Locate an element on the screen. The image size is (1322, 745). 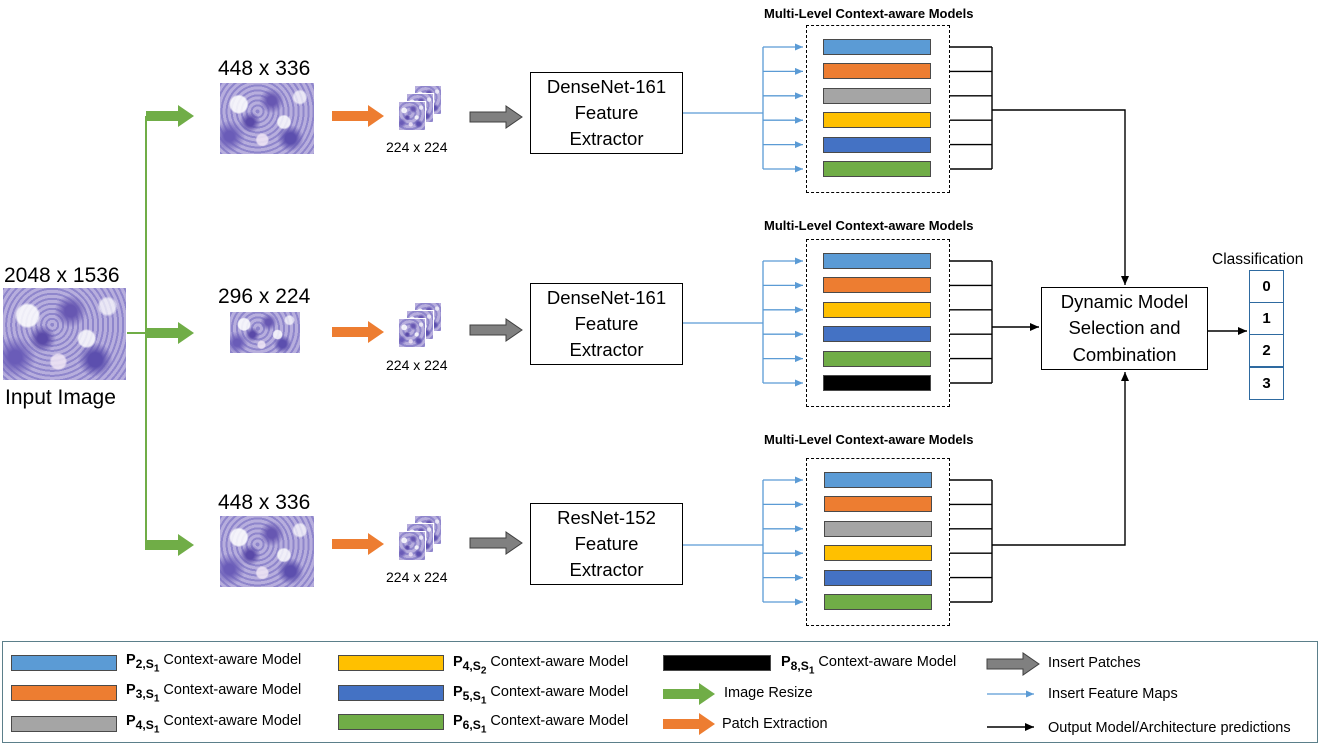
legend-swatch-p5s1 is located at coordinates (391, 693).